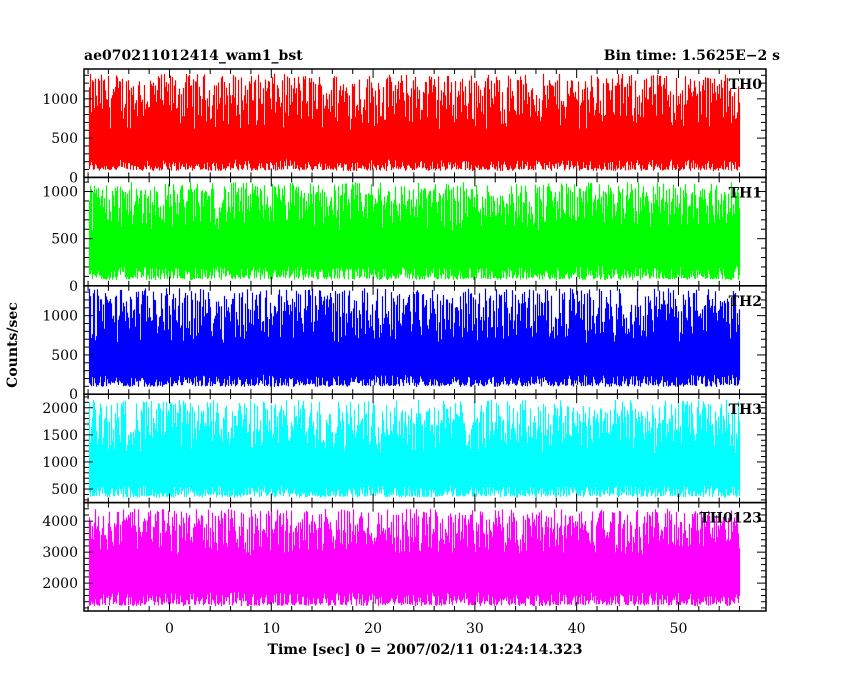 The image size is (850, 680). Describe the element at coordinates (60, 522) in the screenshot. I see `y-tick-label: 4000` at that location.